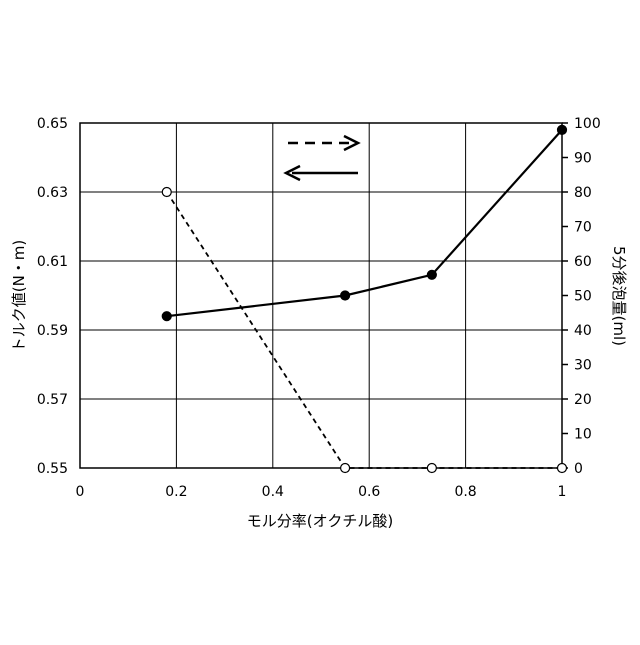 The height and width of the screenshot is (645, 640). I want to click on y-axis-right-label: 5分後泡量(ml), so click(619, 296).